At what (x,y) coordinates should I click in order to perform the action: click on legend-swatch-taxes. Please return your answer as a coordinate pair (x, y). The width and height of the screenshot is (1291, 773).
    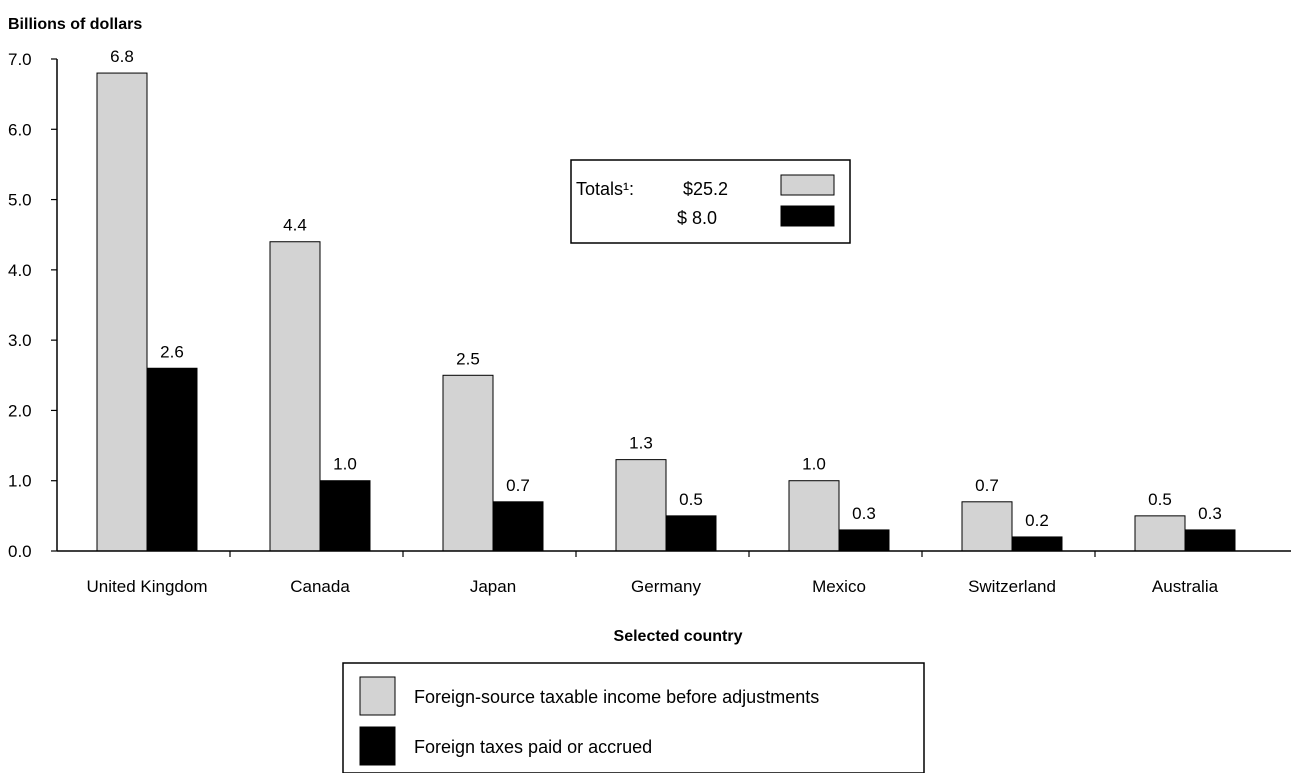
    Looking at the image, I should click on (377, 746).